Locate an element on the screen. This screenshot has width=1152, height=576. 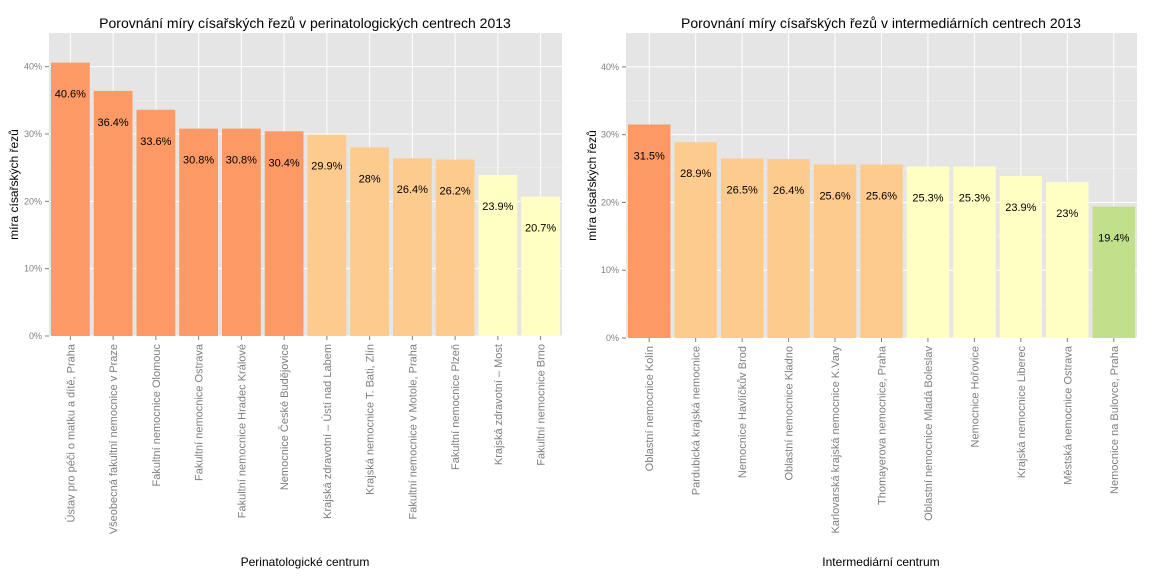
bar-value-label: 19.4% is located at coordinates (1113, 239).